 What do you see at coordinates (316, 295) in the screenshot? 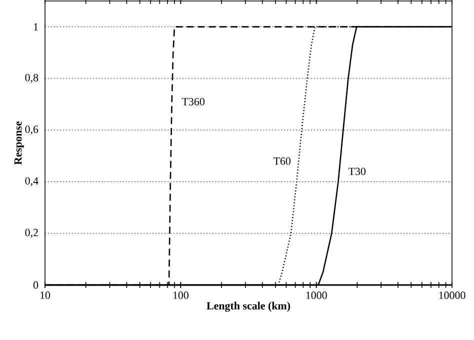
I see `x-tick-label: 1000` at bounding box center [316, 295].